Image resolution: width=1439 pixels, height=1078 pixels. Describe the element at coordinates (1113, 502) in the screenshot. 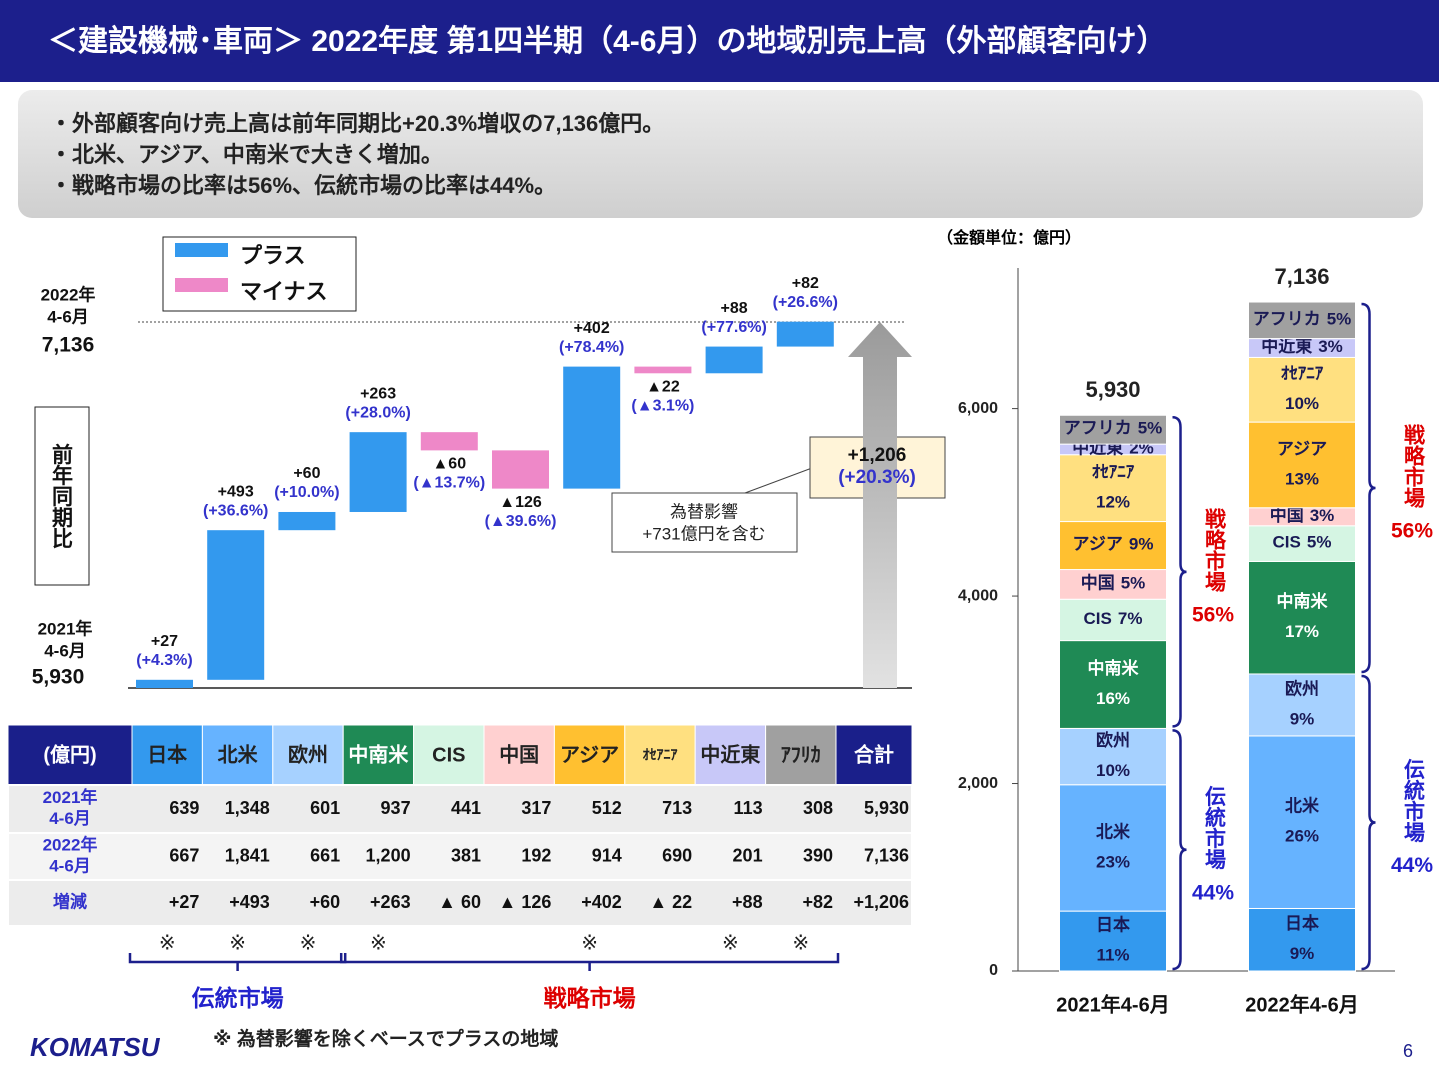

I see `segment-share: 12%` at that location.